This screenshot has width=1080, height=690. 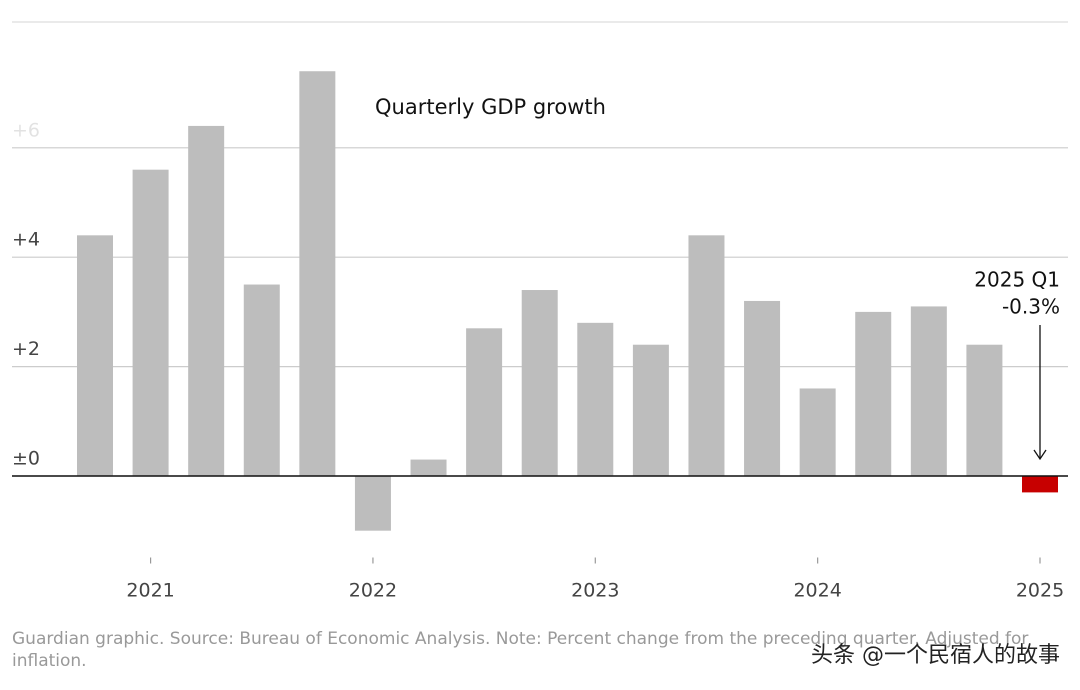 What do you see at coordinates (373, 591) in the screenshot?
I see `x-tick-label: 2022` at bounding box center [373, 591].